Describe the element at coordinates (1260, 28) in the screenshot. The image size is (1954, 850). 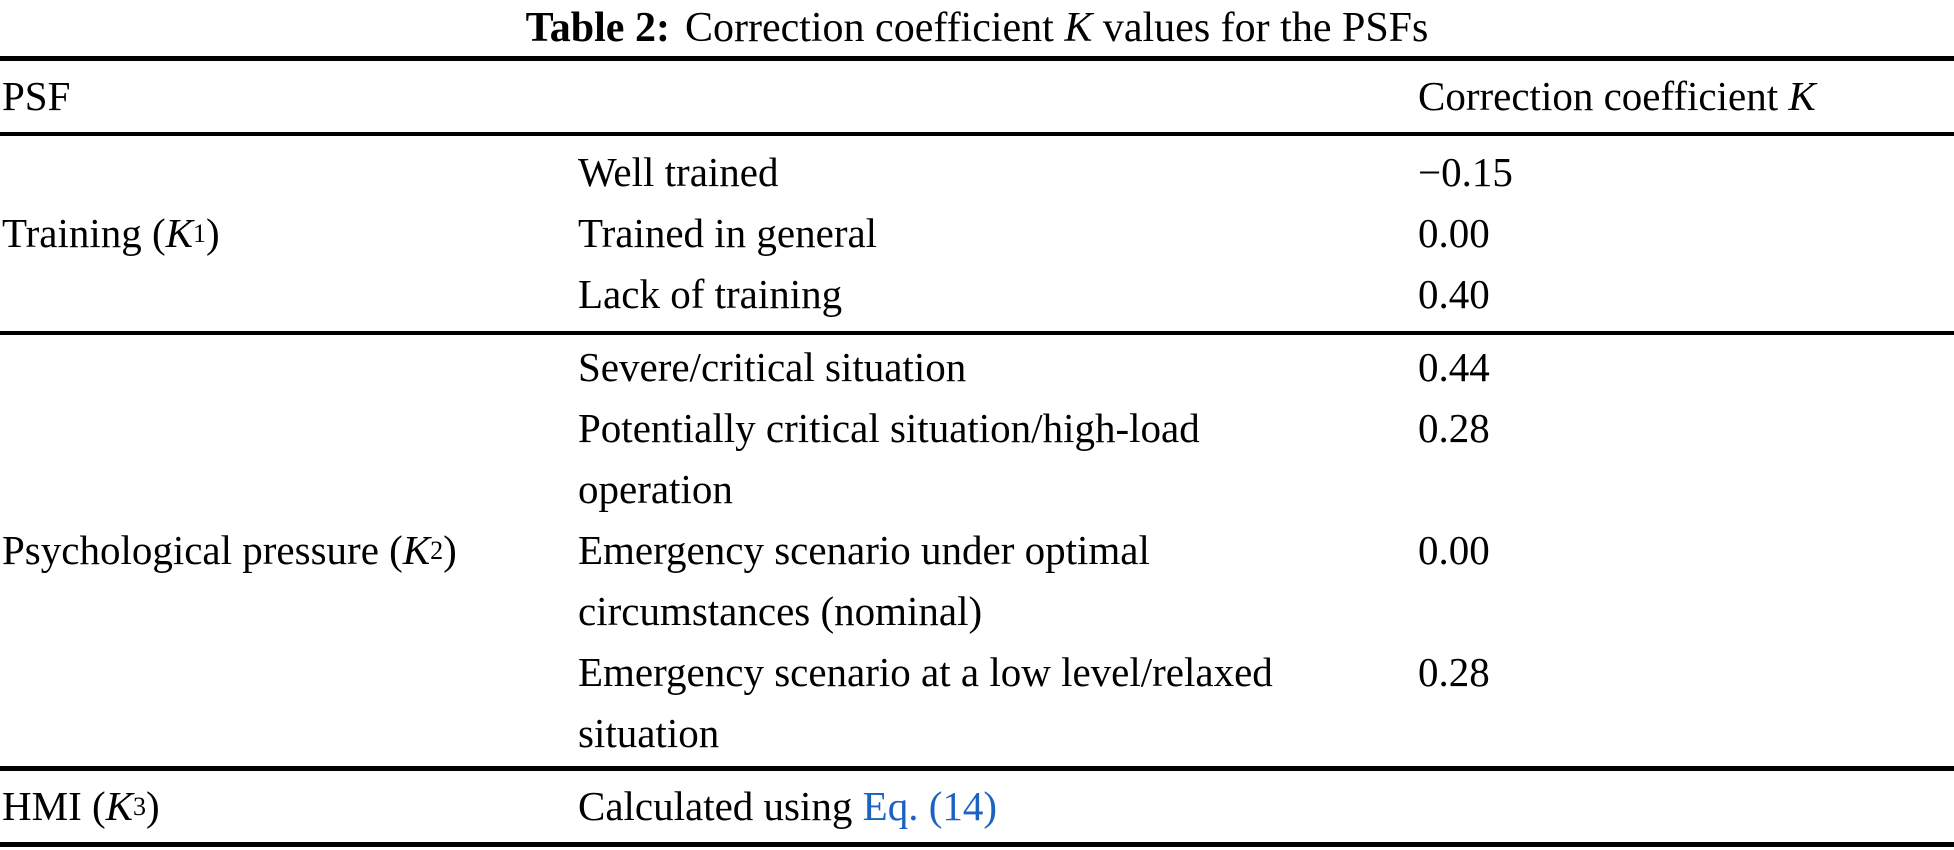
I see `caption-text-post: values for the PSFs` at that location.